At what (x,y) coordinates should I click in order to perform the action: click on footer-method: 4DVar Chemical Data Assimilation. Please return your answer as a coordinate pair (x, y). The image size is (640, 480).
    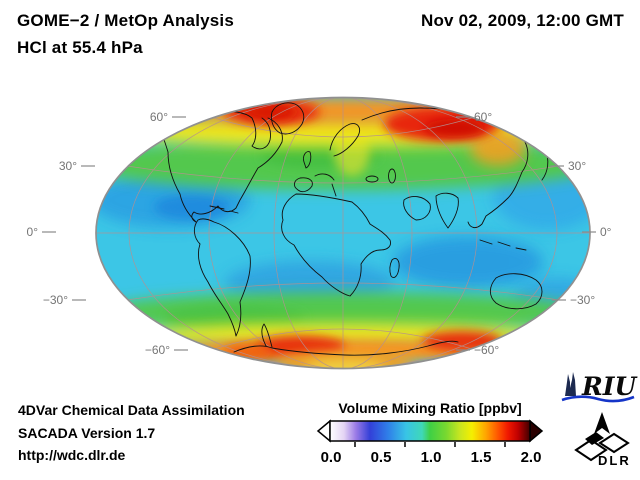
    Looking at the image, I should click on (131, 410).